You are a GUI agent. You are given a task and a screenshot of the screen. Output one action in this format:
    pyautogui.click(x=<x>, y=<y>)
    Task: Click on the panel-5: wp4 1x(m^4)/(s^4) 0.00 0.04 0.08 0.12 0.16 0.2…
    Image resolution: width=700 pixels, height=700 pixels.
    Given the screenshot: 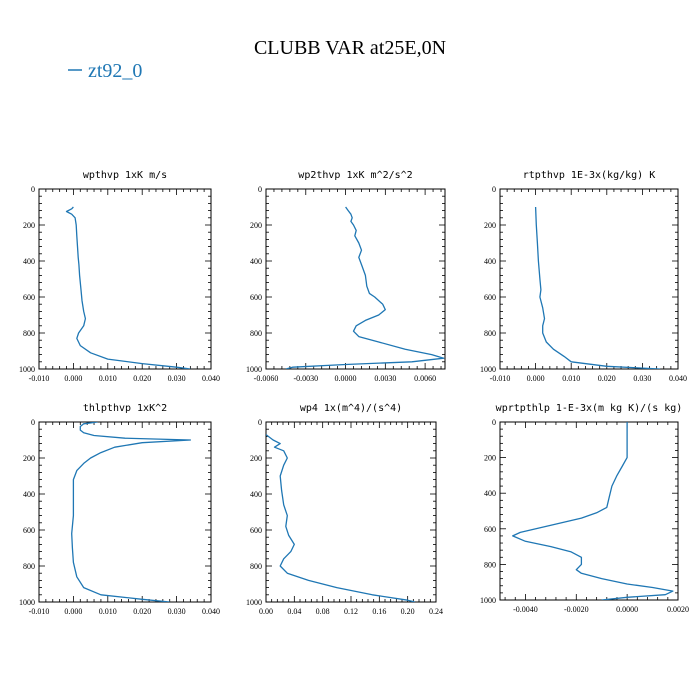 What is the action you would take?
    pyautogui.click(x=344, y=509)
    